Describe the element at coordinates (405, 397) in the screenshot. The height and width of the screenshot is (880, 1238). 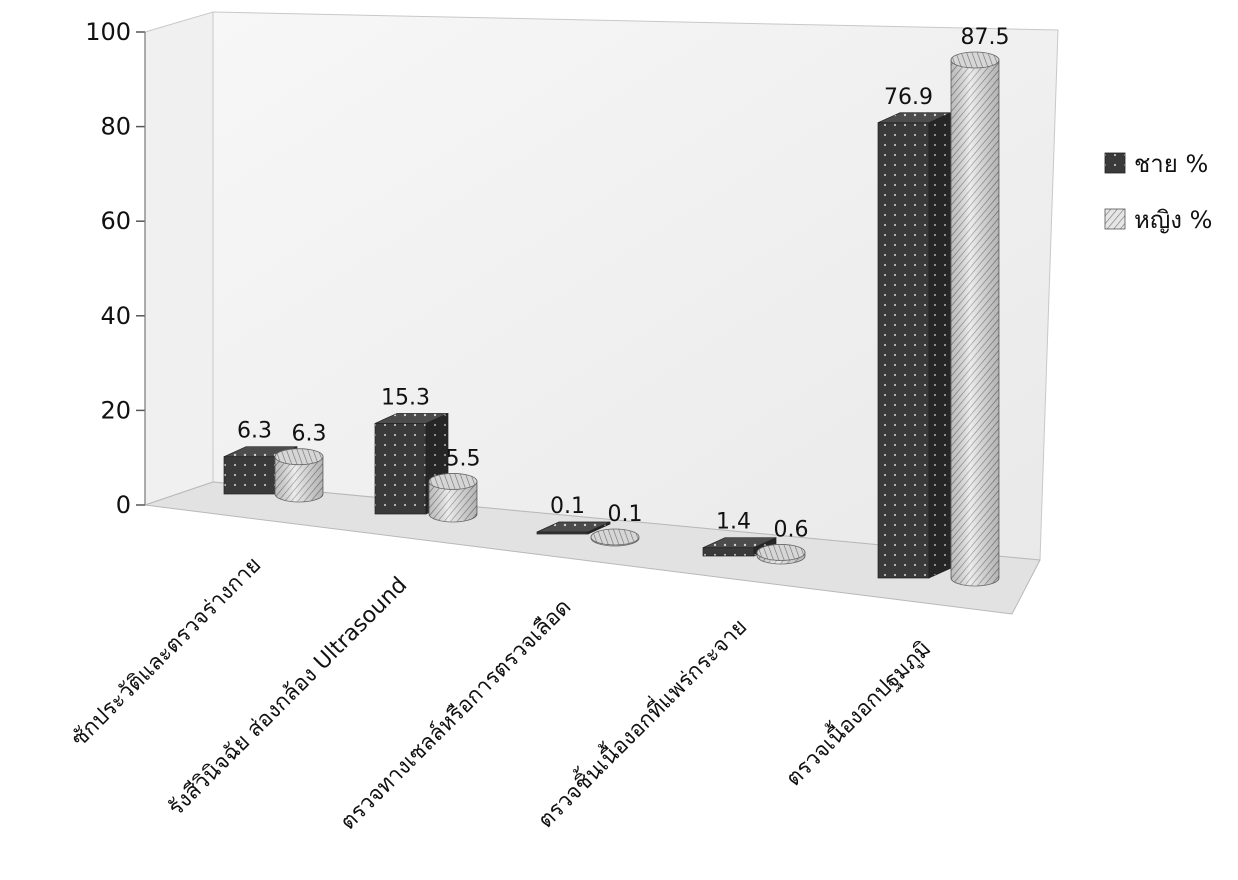
I see `data-label-male-1: 15.3` at that location.